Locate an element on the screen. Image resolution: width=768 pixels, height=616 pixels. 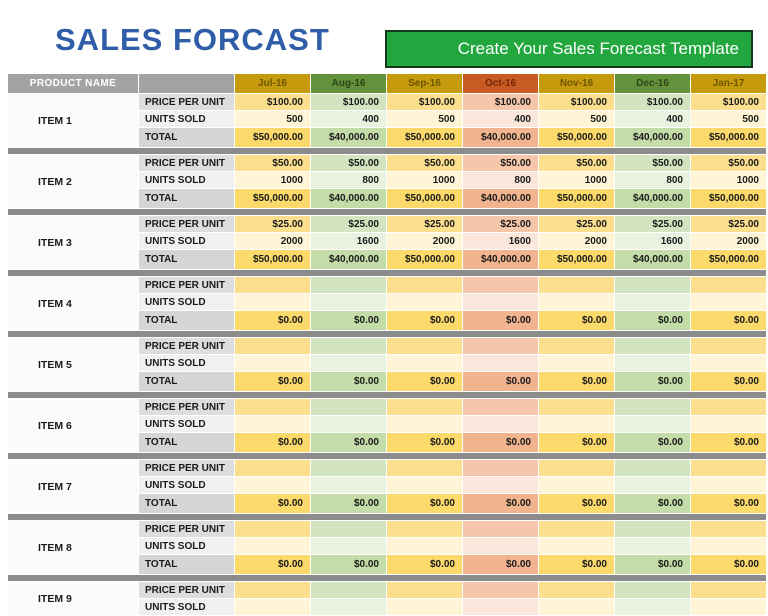
month-header-oct-16: Oct-16 is located at coordinates (500, 83).